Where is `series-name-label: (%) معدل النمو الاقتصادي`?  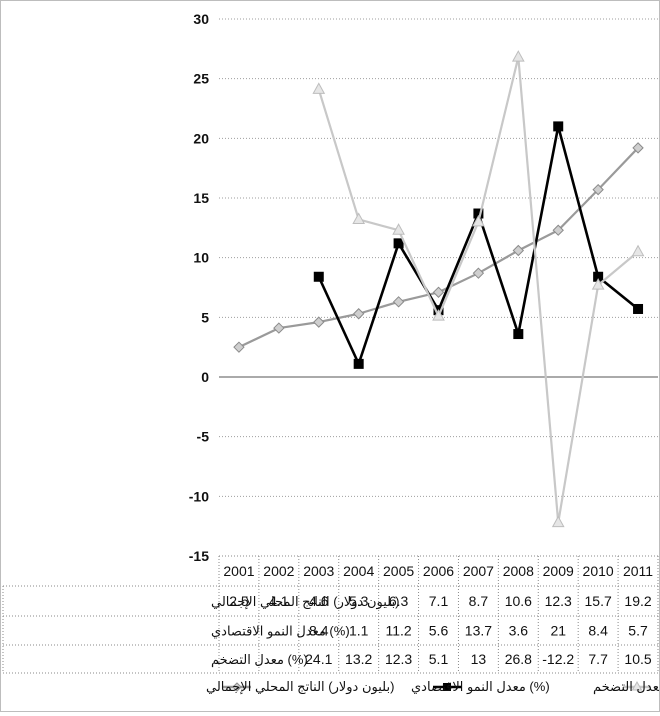 series-name-label: (%) معدل النمو الاقتصادي is located at coordinates (280, 632).